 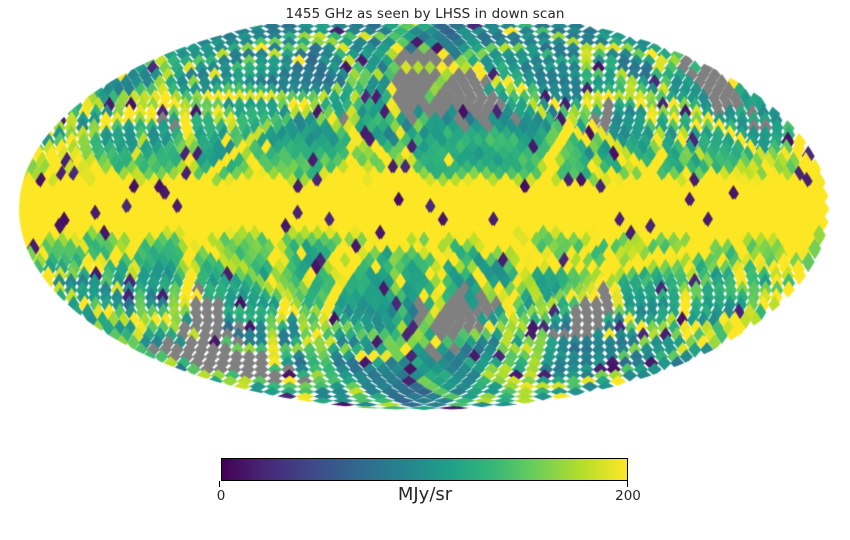 What do you see at coordinates (425, 494) in the screenshot?
I see `colorbar-unit-label: MJy/sr` at bounding box center [425, 494].